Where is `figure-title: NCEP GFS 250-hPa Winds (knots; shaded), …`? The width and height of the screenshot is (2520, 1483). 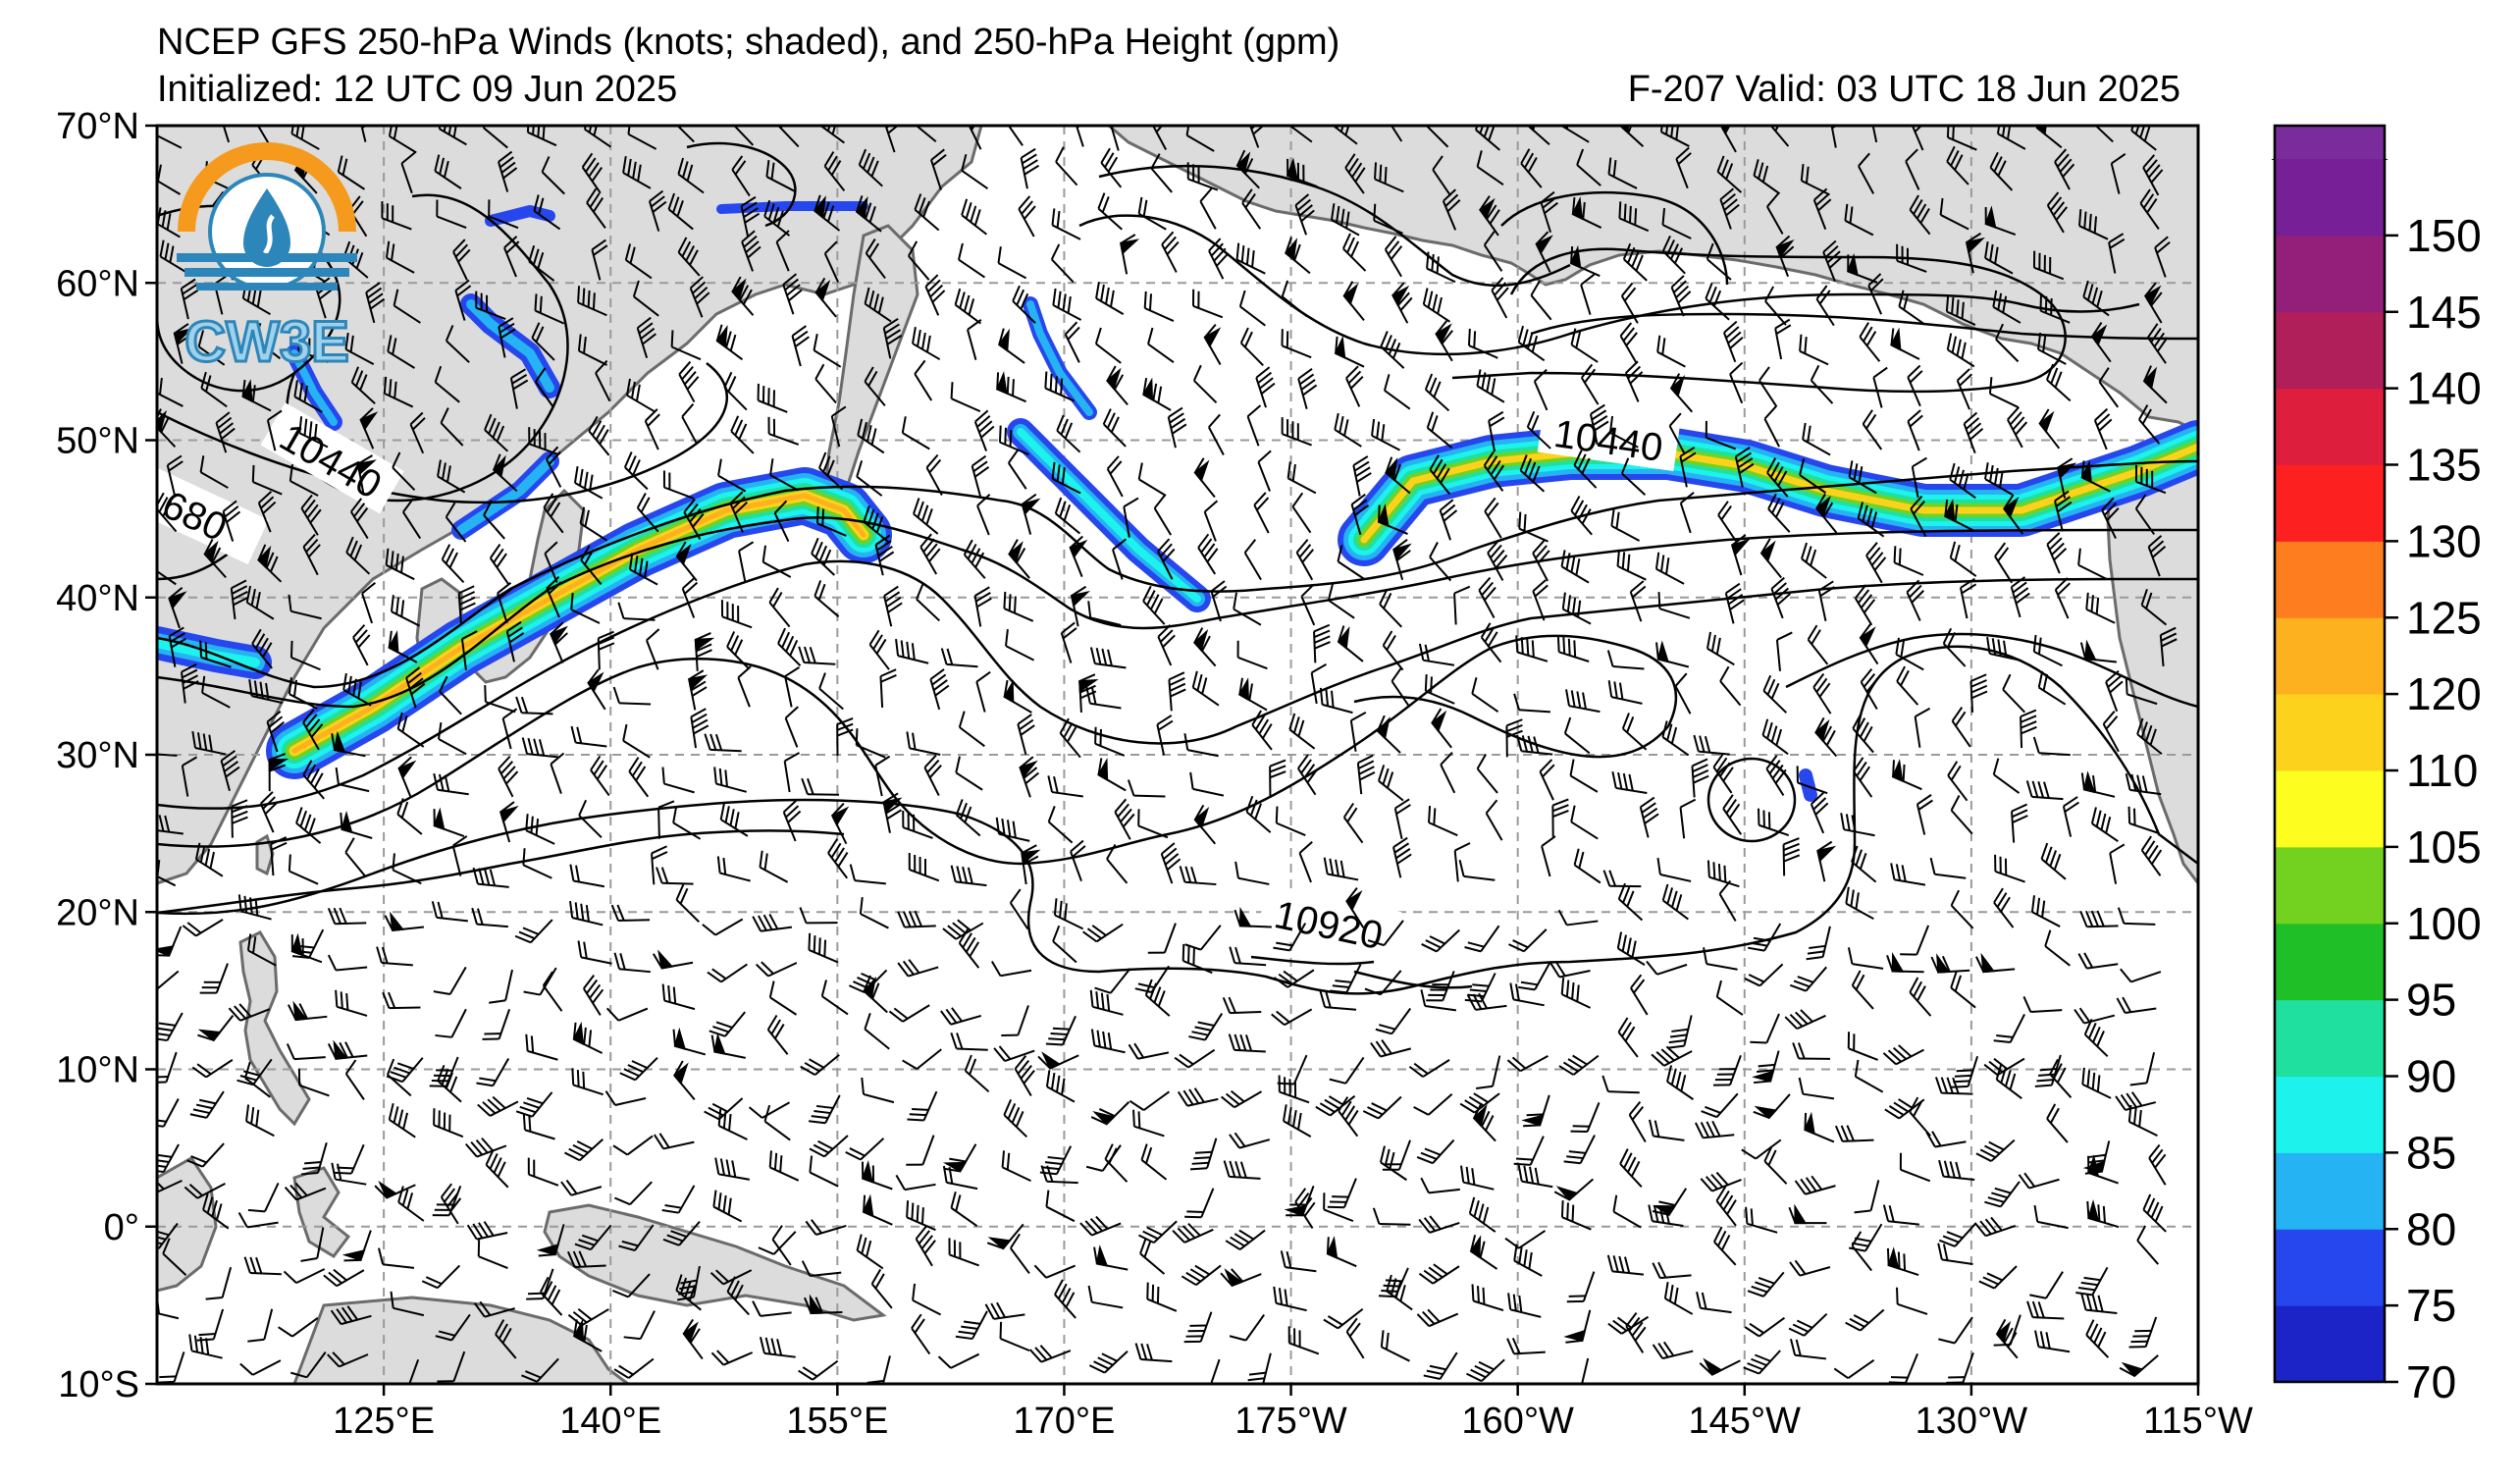
figure-title: NCEP GFS 250-hPa Winds (knots; shaded), … is located at coordinates (748, 43).